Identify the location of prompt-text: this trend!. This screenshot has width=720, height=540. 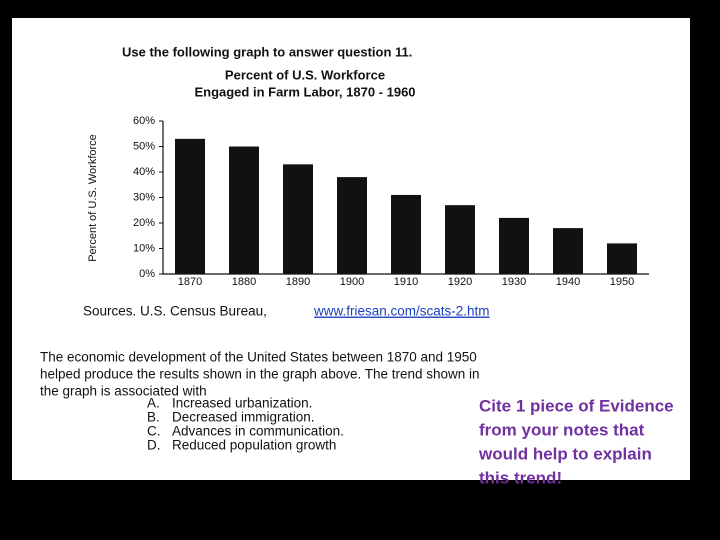
(520, 477).